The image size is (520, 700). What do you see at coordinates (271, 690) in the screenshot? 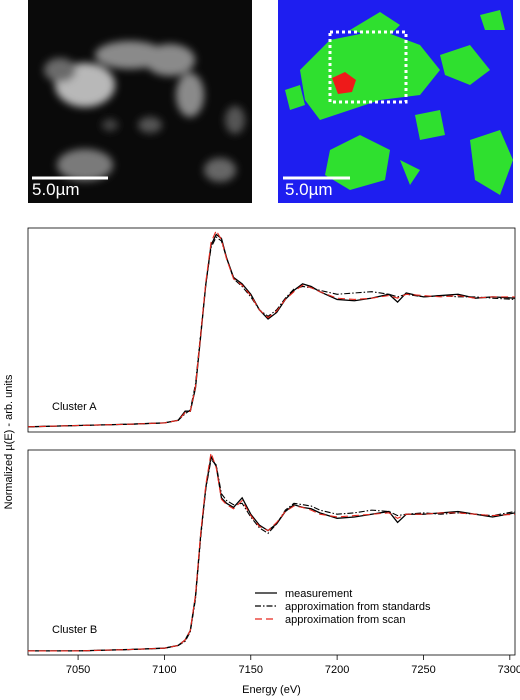
I see `x-axis-label: Energy (eV)` at bounding box center [271, 690].